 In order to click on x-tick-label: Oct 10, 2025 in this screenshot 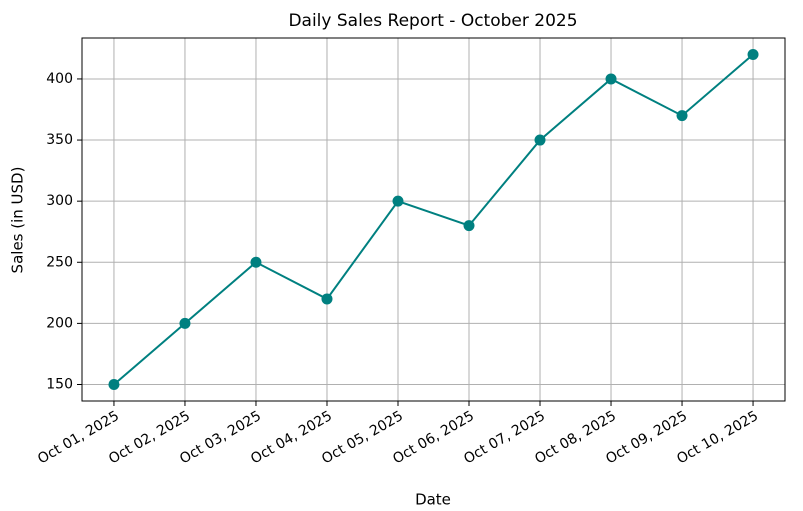, I will do `click(717, 437)`.